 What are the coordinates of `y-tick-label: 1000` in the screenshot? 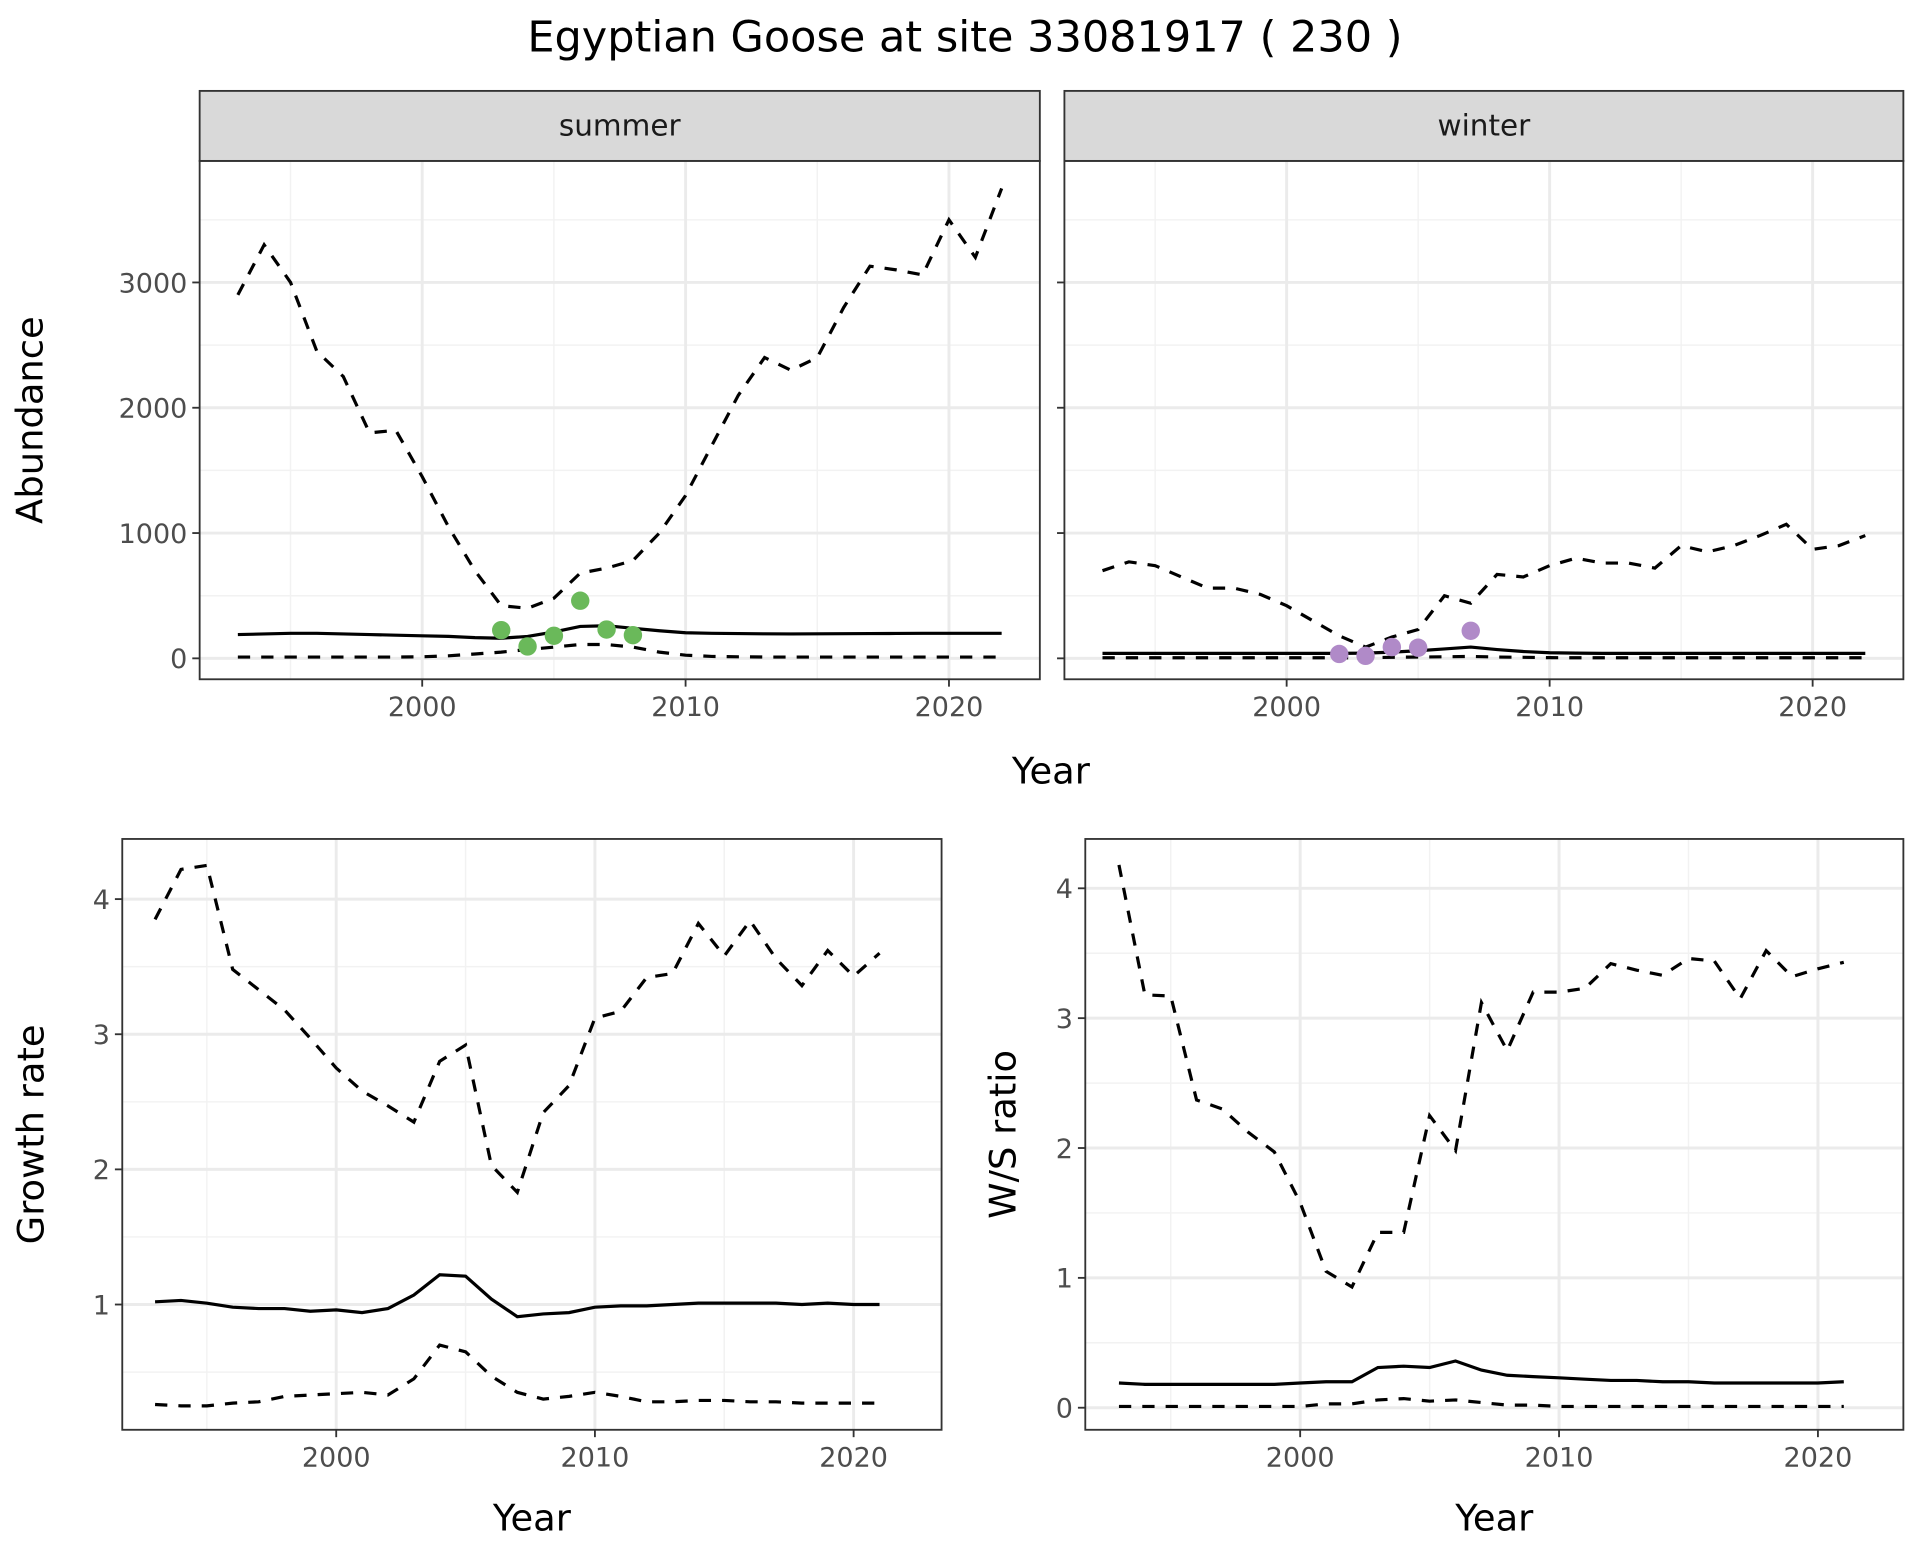 It's located at (153, 534).